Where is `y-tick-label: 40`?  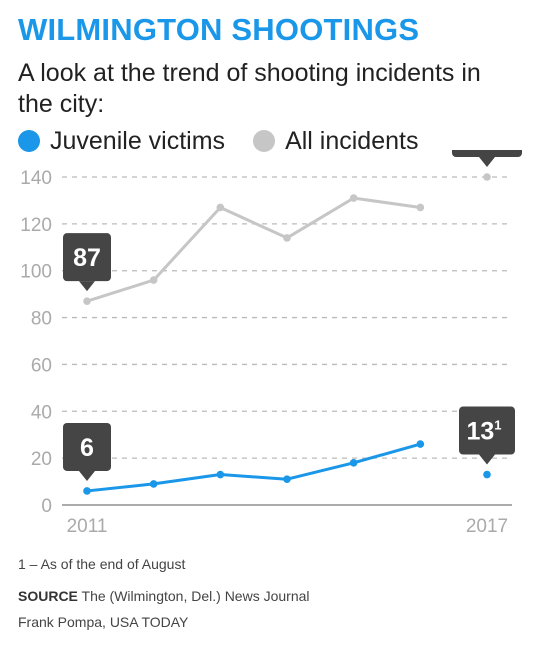 y-tick-label: 40 is located at coordinates (41, 412).